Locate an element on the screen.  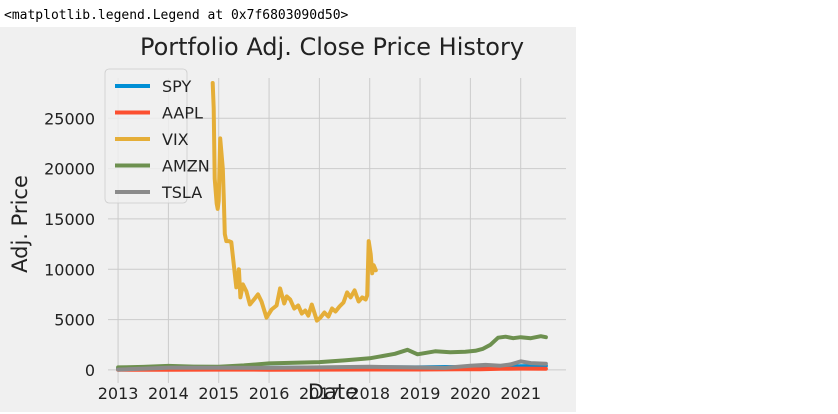
y-tick-label: 20000 is located at coordinates (69, 169).